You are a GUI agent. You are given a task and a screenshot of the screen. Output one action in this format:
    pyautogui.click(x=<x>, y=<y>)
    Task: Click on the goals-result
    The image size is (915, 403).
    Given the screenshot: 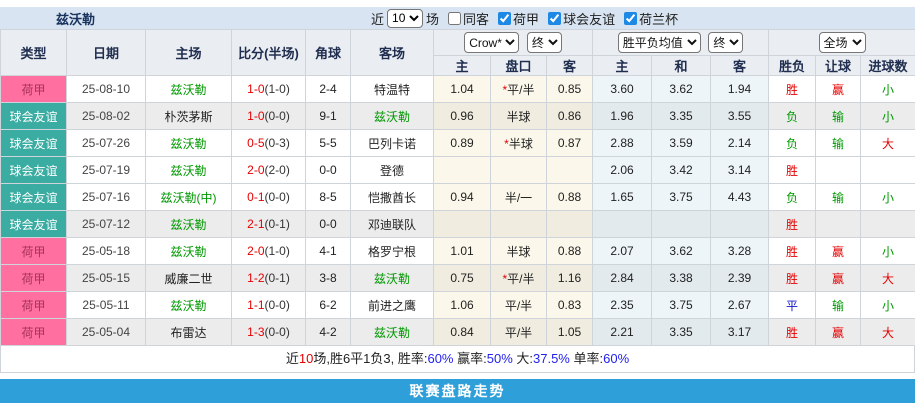 What is the action you would take?
    pyautogui.click(x=887, y=170)
    